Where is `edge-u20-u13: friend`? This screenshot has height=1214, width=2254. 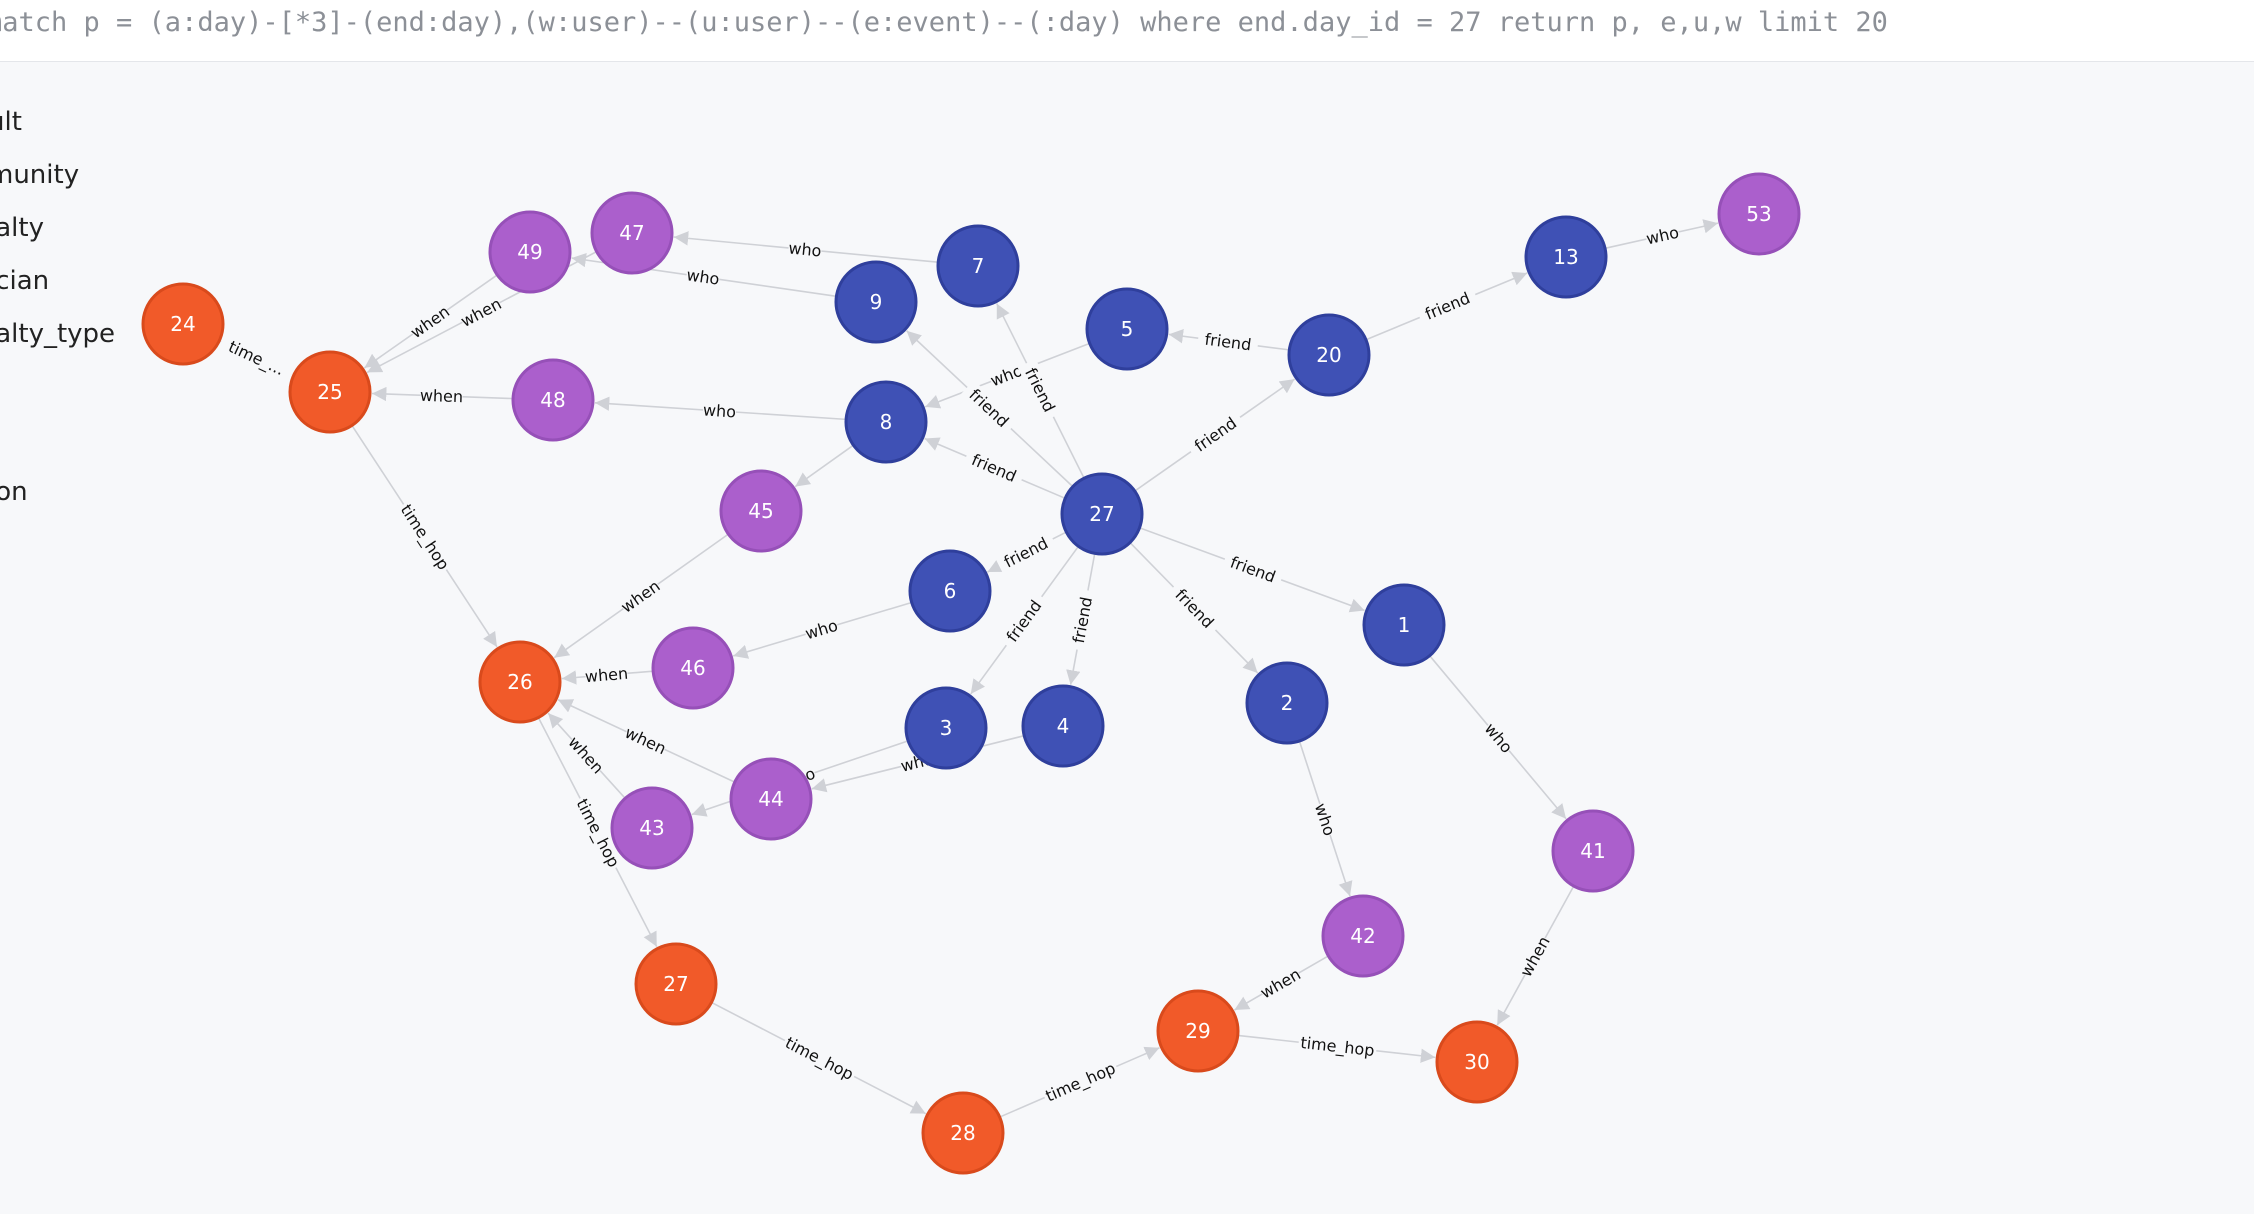
edge-u20-u13: friend is located at coordinates (1446, 306).